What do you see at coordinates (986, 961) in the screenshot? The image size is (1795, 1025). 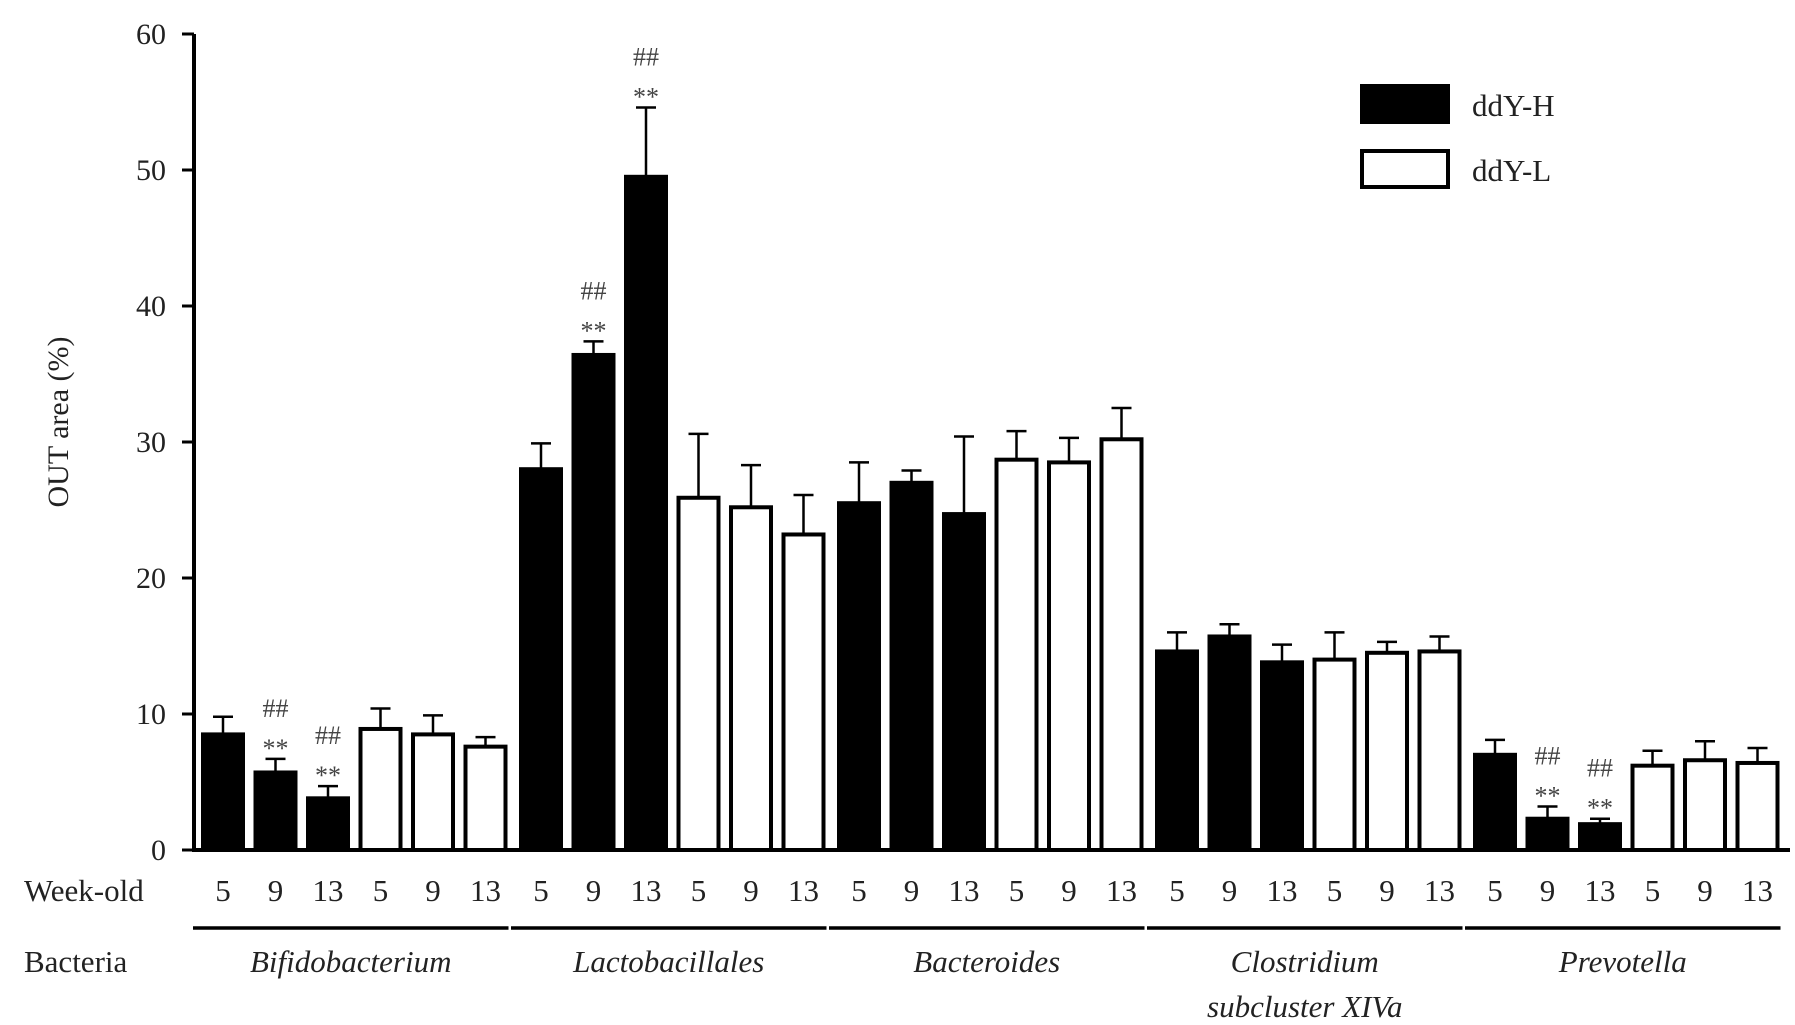 I see `group-label: Bacteroides` at bounding box center [986, 961].